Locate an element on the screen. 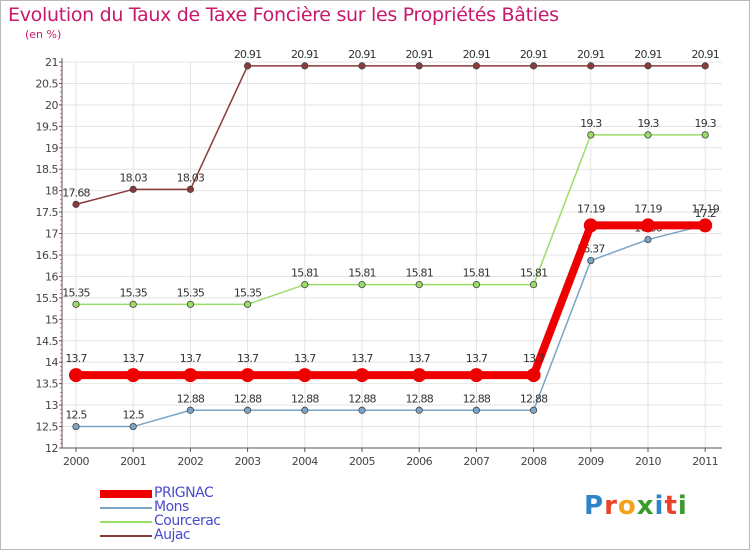 This screenshot has height=550, width=750. proxiti-logo: Proxiti is located at coordinates (636, 506).